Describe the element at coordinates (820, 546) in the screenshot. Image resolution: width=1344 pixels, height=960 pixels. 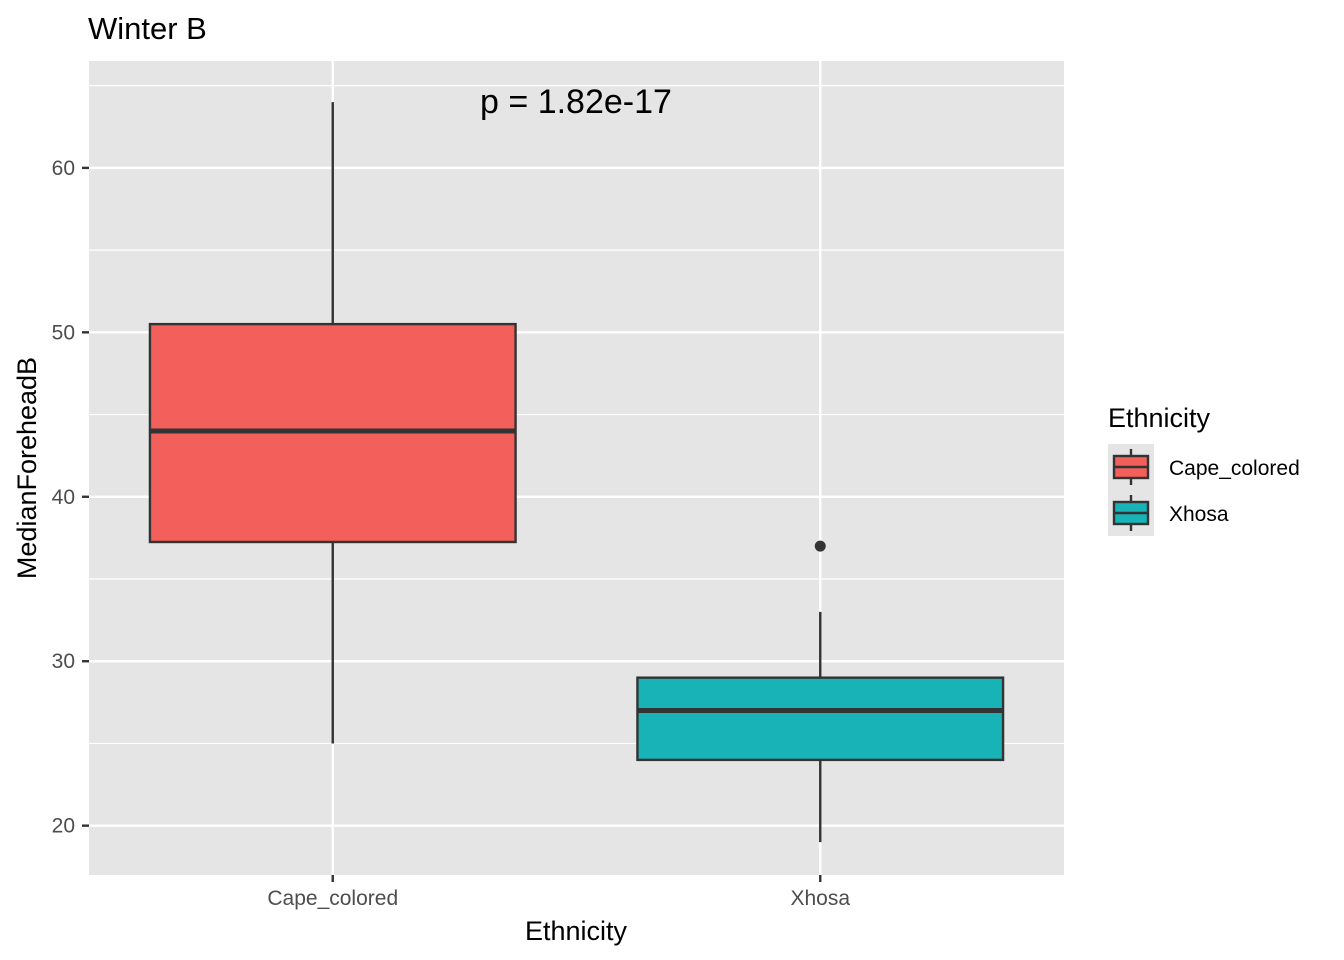
I see `outlier-point` at that location.